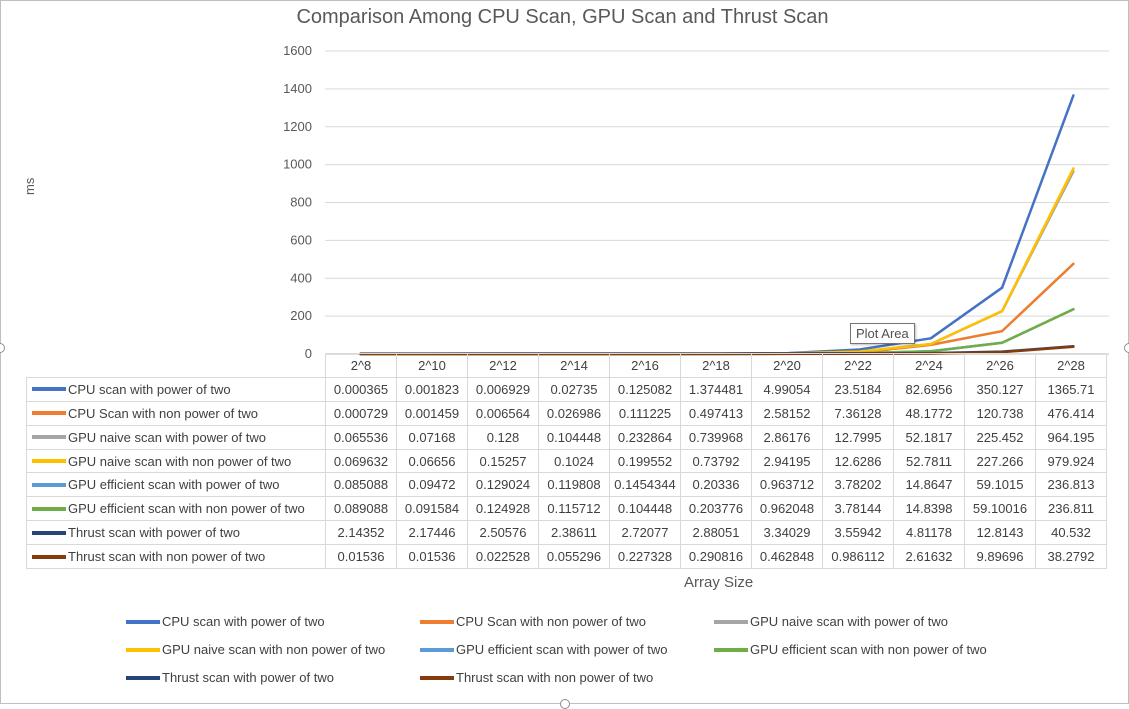 The height and width of the screenshot is (709, 1129). Describe the element at coordinates (1000, 533) in the screenshot. I see `data-label: 12.8143` at that location.